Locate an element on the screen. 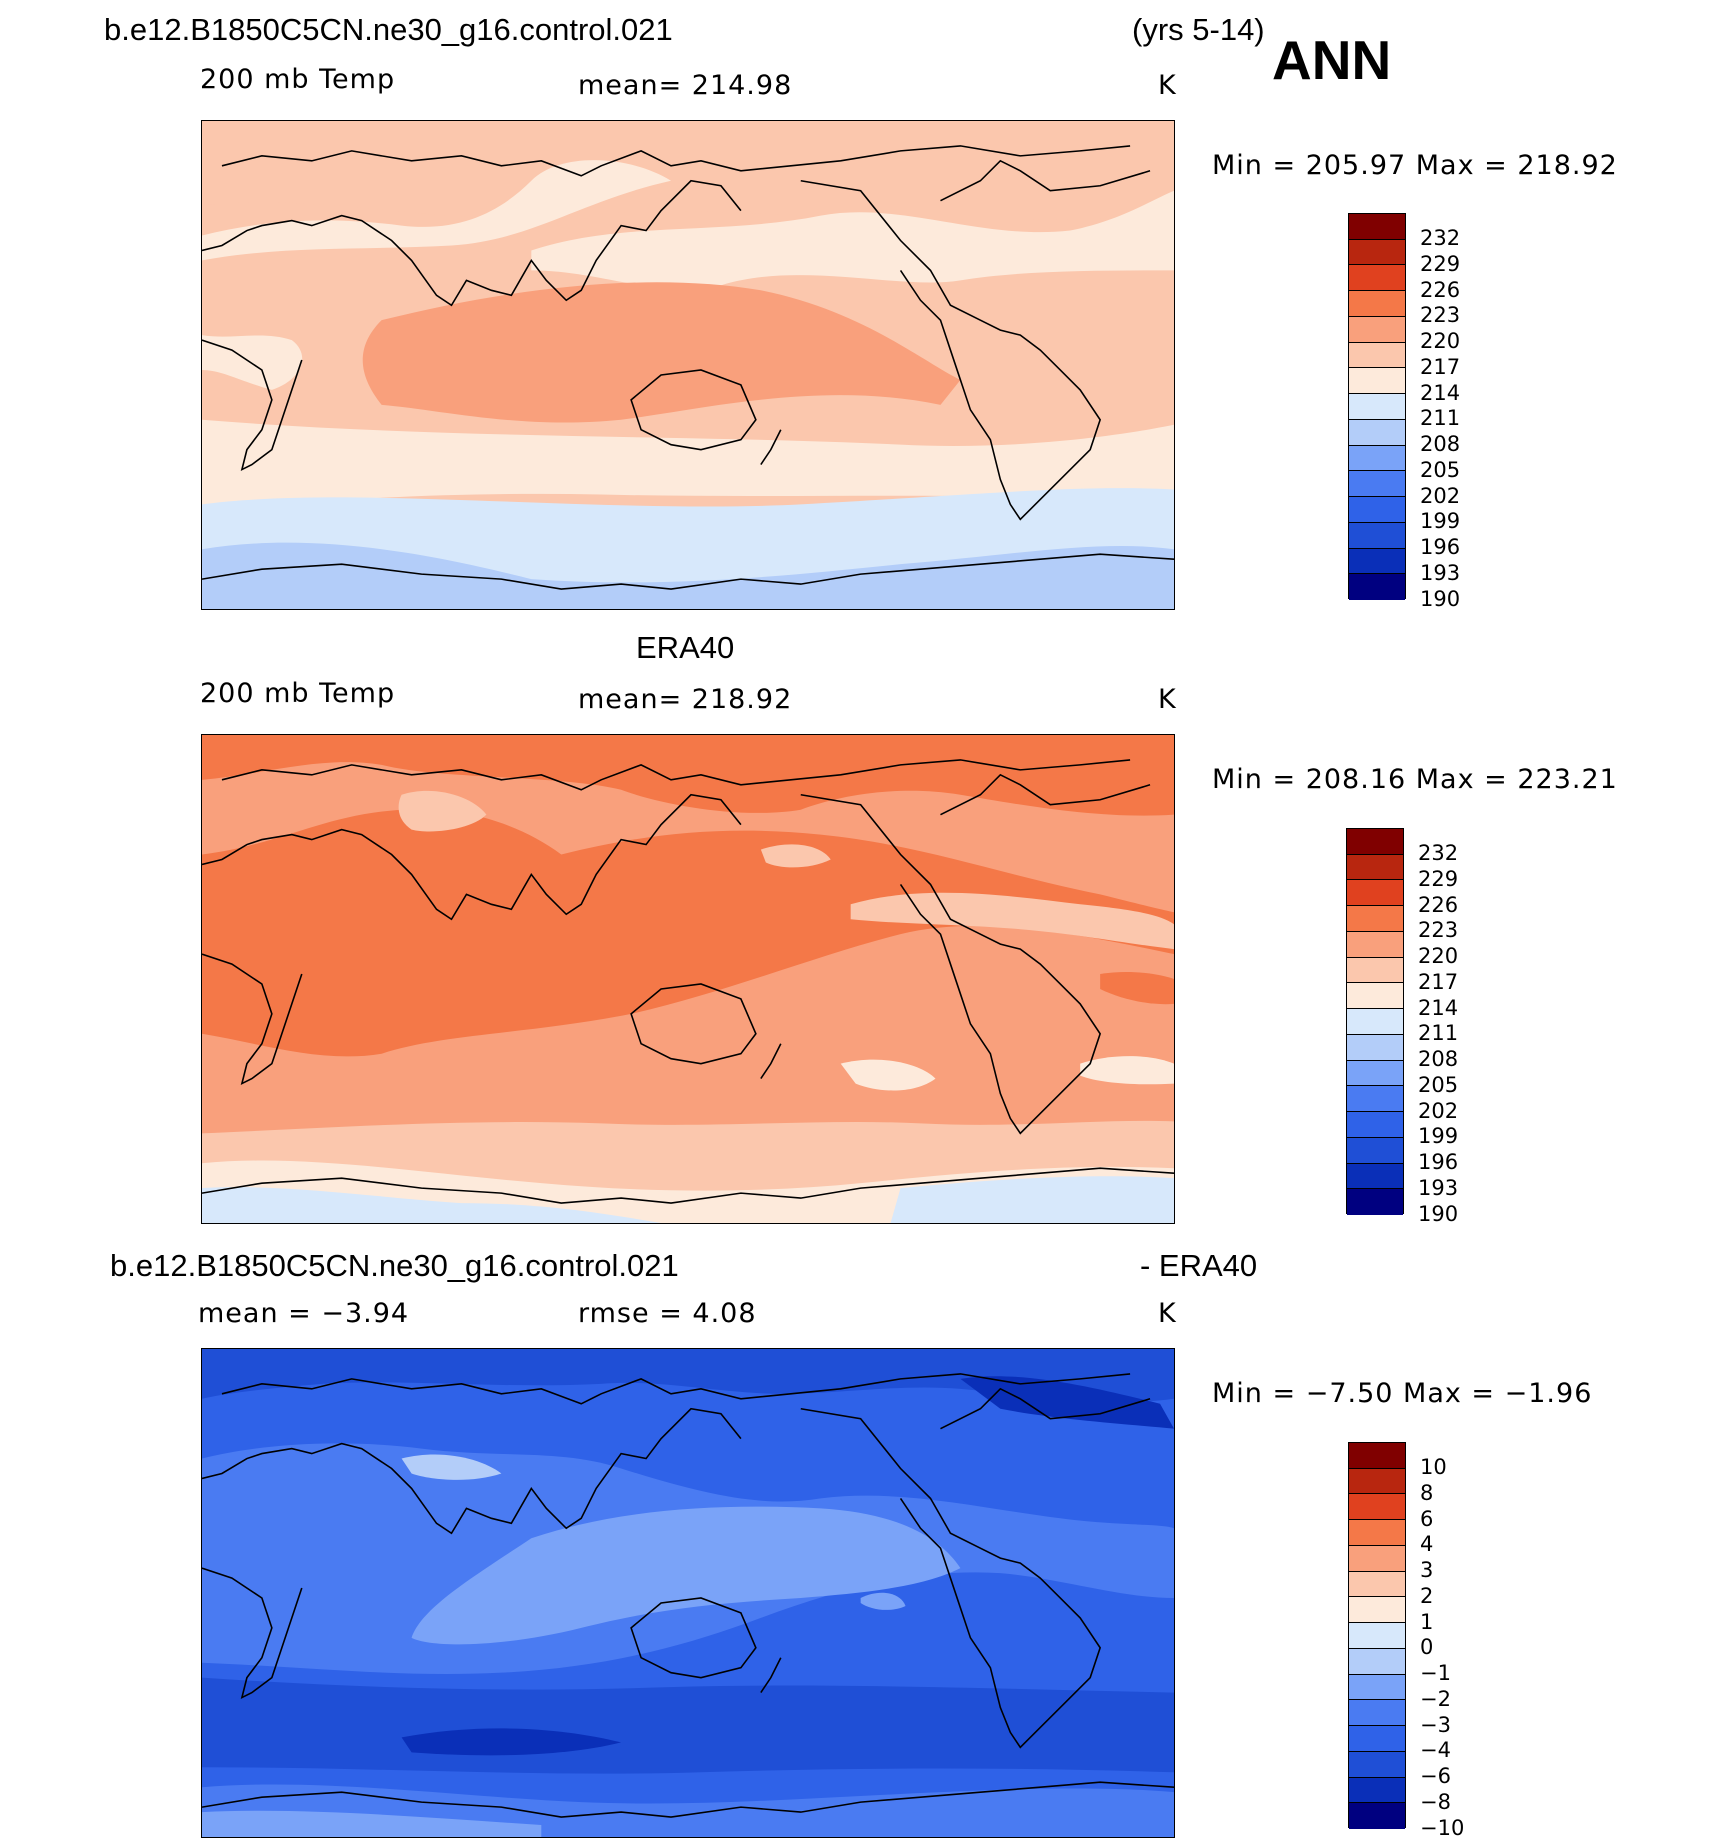 This screenshot has height=1847, width=1710. panel2-colorbar-tick-label: 232 is located at coordinates (1438, 853).